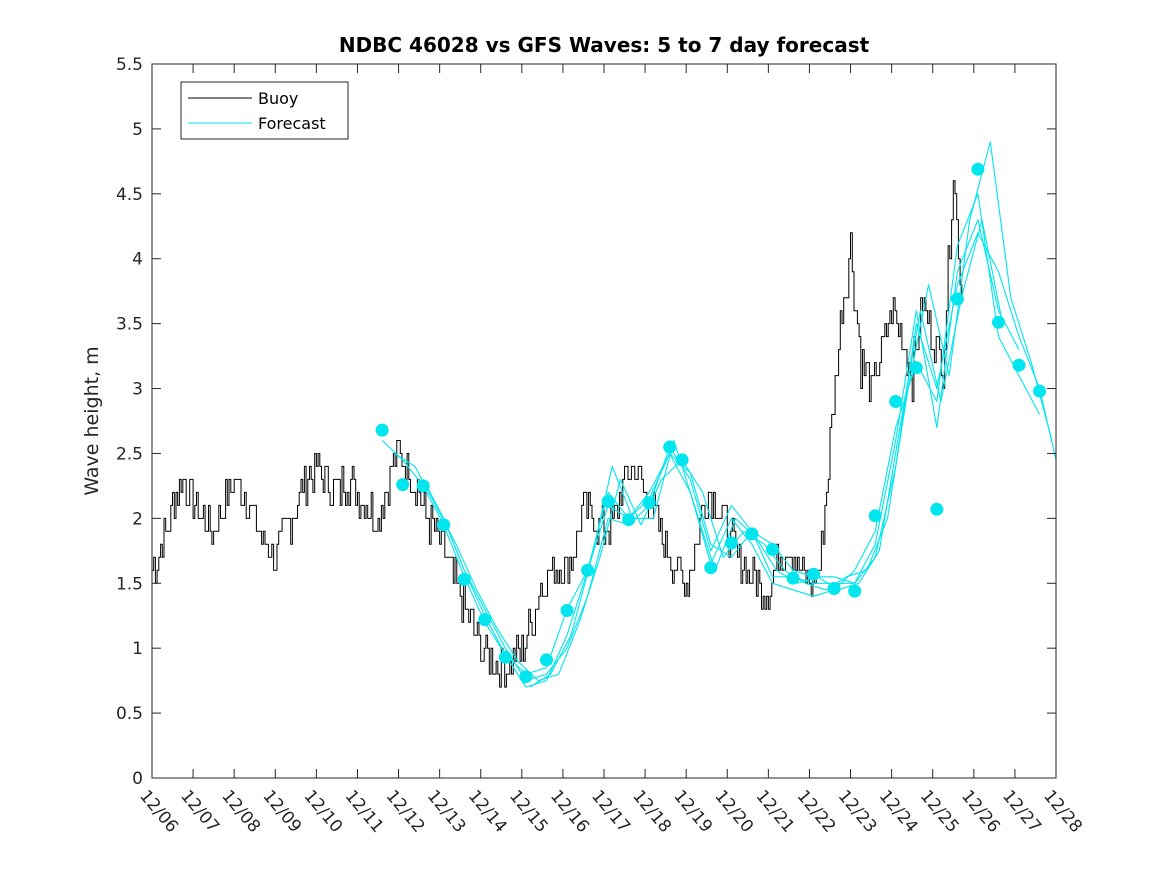 The image size is (1167, 875). Describe the element at coordinates (137, 649) in the screenshot. I see `y-tick-label: 1` at that location.